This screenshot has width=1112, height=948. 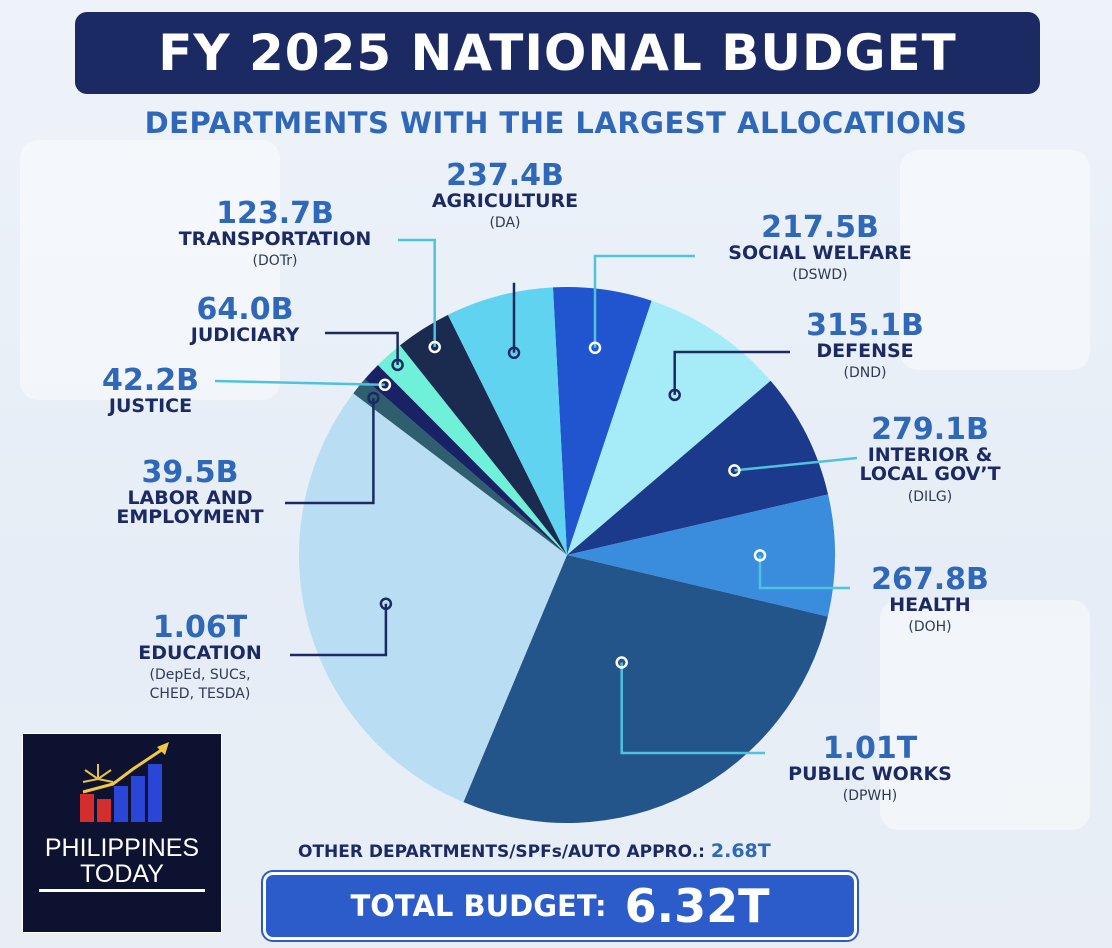 I want to click on pie-slice-labor, so click(x=460, y=467).